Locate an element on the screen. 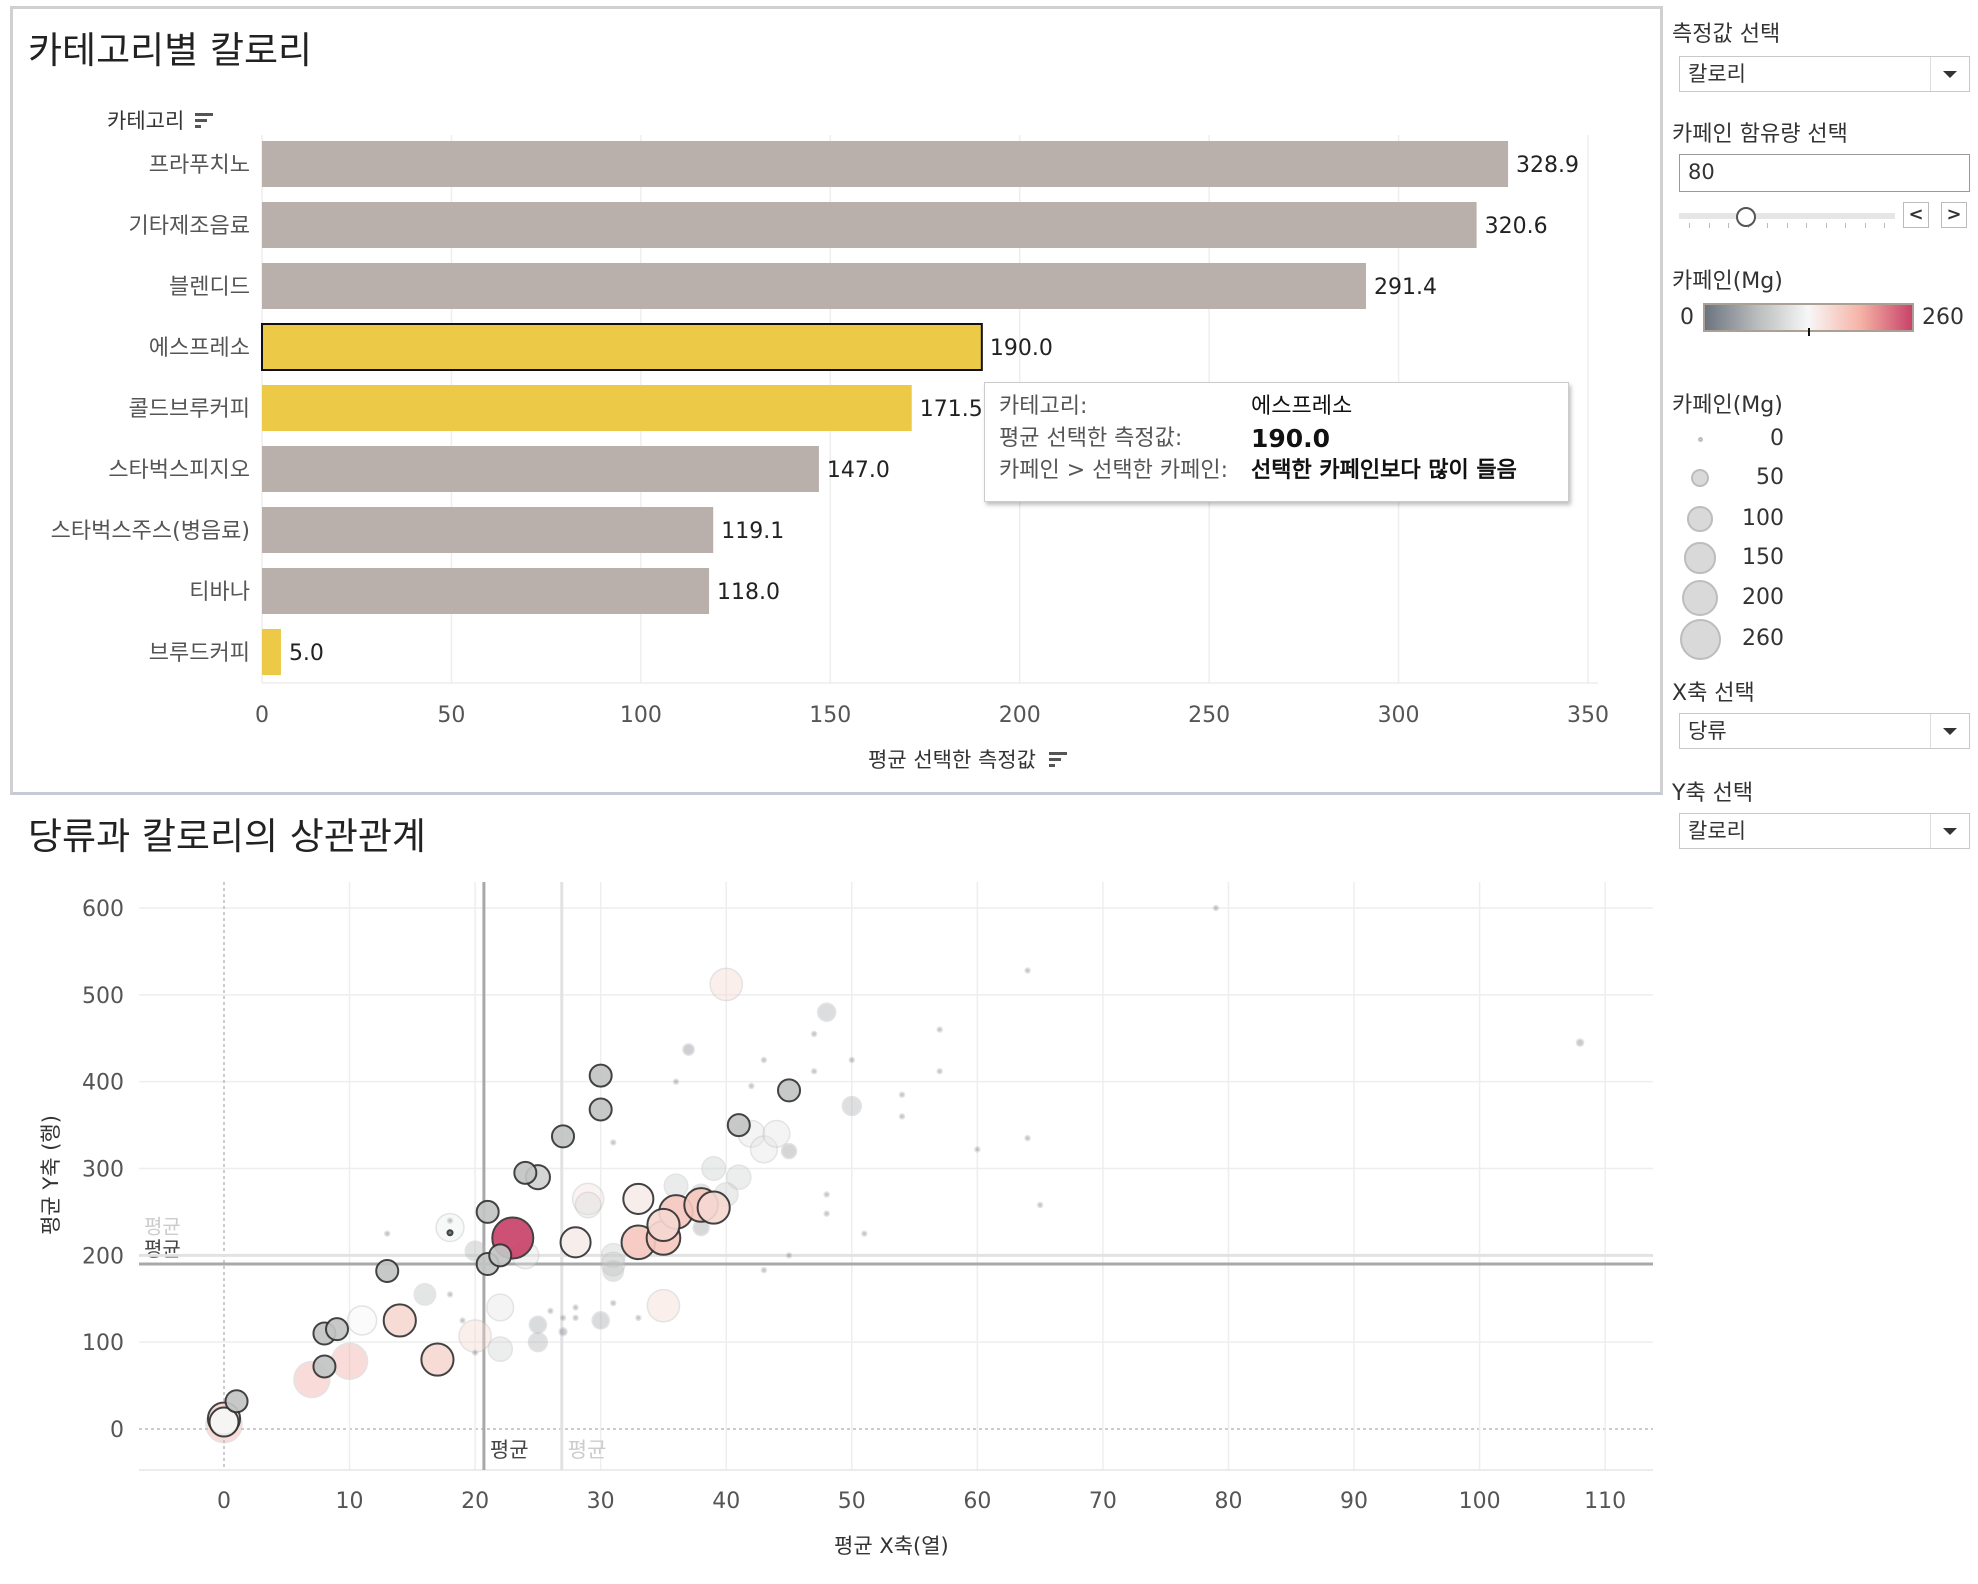 Image resolution: width=1978 pixels, height=1584 pixels. bar-x-axis-title: 평균 선택한 측정값 is located at coordinates (968, 759).